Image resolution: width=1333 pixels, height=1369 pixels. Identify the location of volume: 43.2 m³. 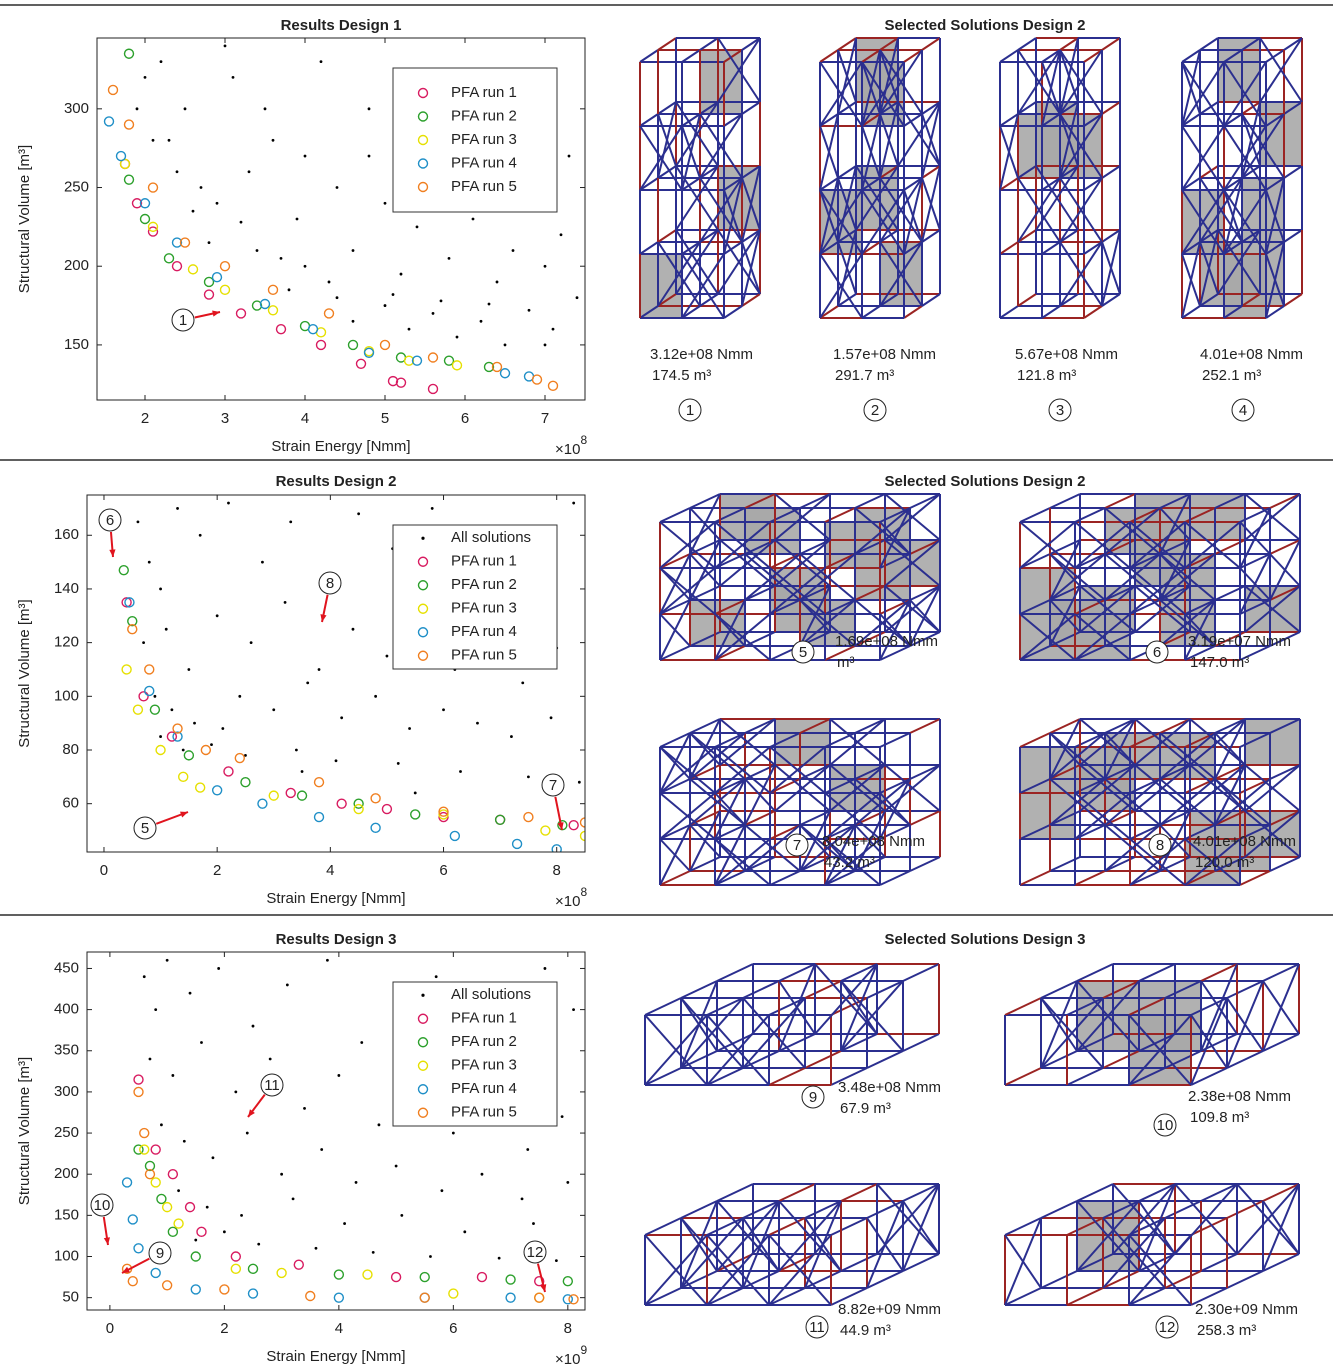
(849, 862).